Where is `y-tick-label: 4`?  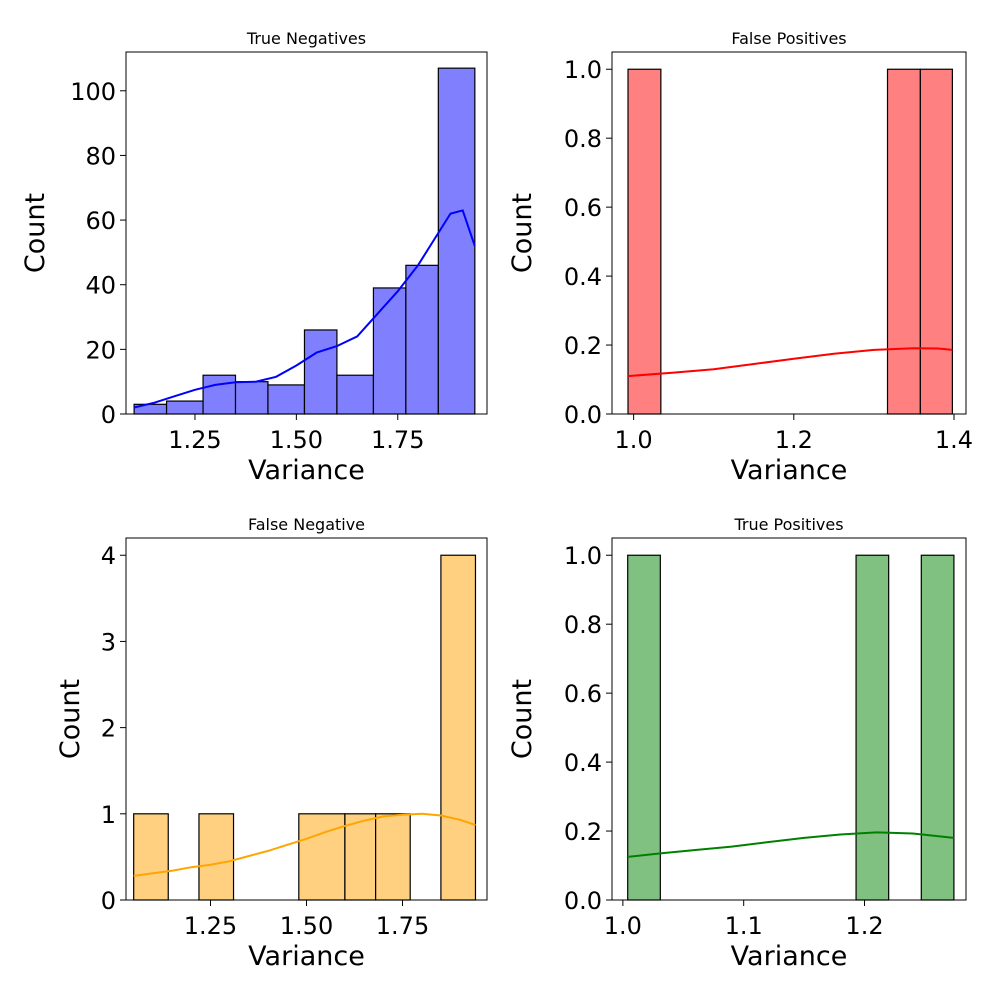
y-tick-label: 4 is located at coordinates (108, 556).